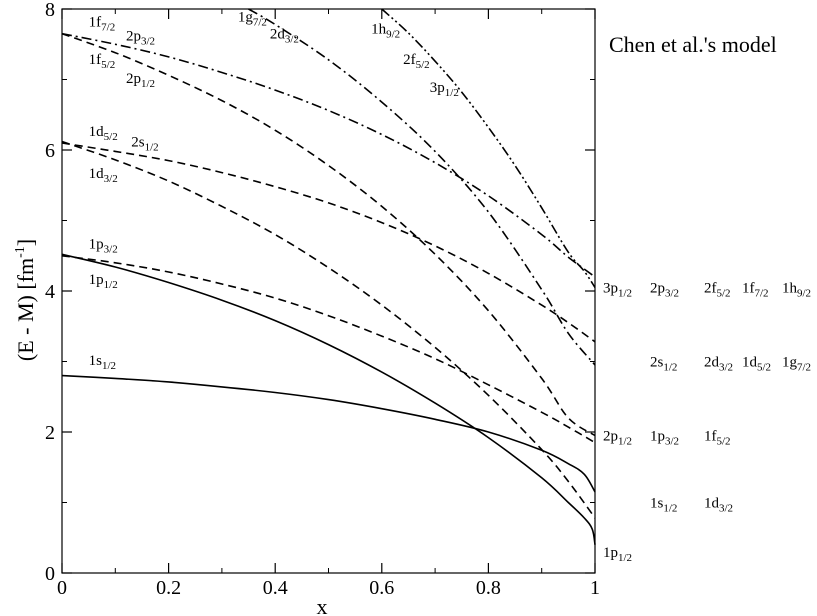 The width and height of the screenshot is (817, 616). I want to click on y-tick-label: 2, so click(50, 433).